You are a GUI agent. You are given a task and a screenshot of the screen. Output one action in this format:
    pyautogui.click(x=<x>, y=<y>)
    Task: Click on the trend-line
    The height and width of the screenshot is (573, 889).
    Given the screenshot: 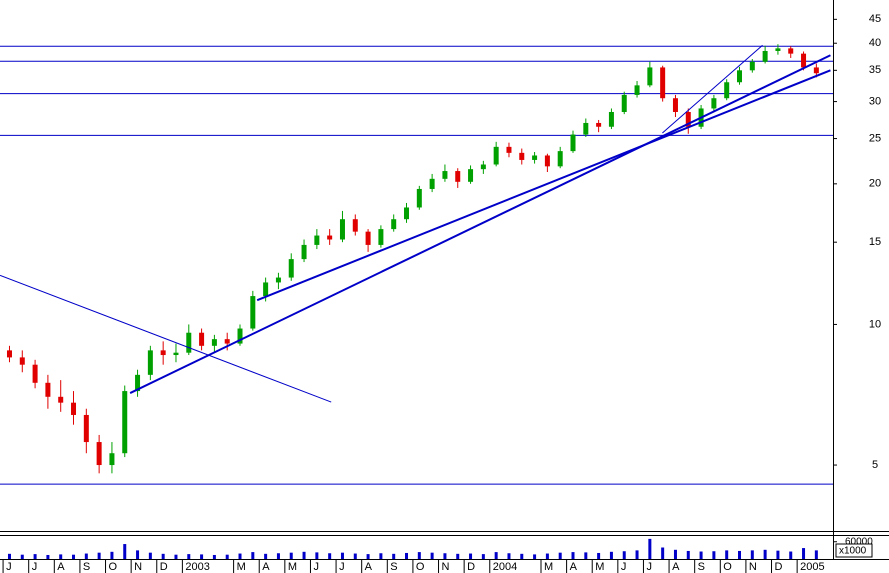 What is the action you would take?
    pyautogui.click(x=166, y=338)
    